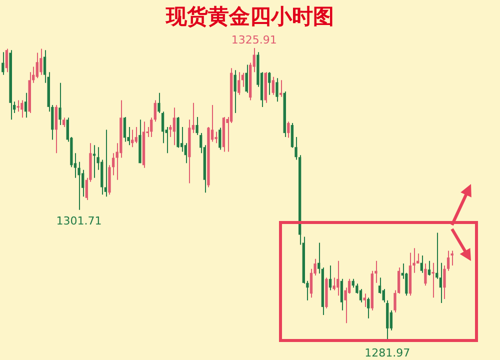 The width and height of the screenshot is (500, 360). Describe the element at coordinates (79, 221) in the screenshot. I see `annotation: 1301.71` at that location.